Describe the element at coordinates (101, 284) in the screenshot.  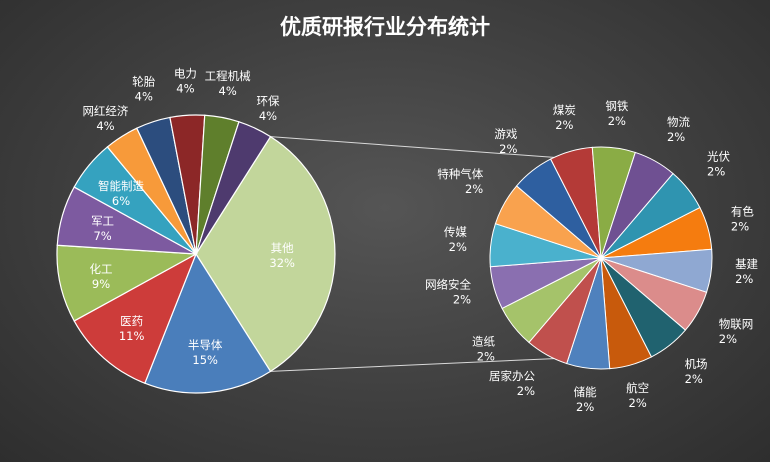
I see `data-value-53165de5: 9%` at that location.